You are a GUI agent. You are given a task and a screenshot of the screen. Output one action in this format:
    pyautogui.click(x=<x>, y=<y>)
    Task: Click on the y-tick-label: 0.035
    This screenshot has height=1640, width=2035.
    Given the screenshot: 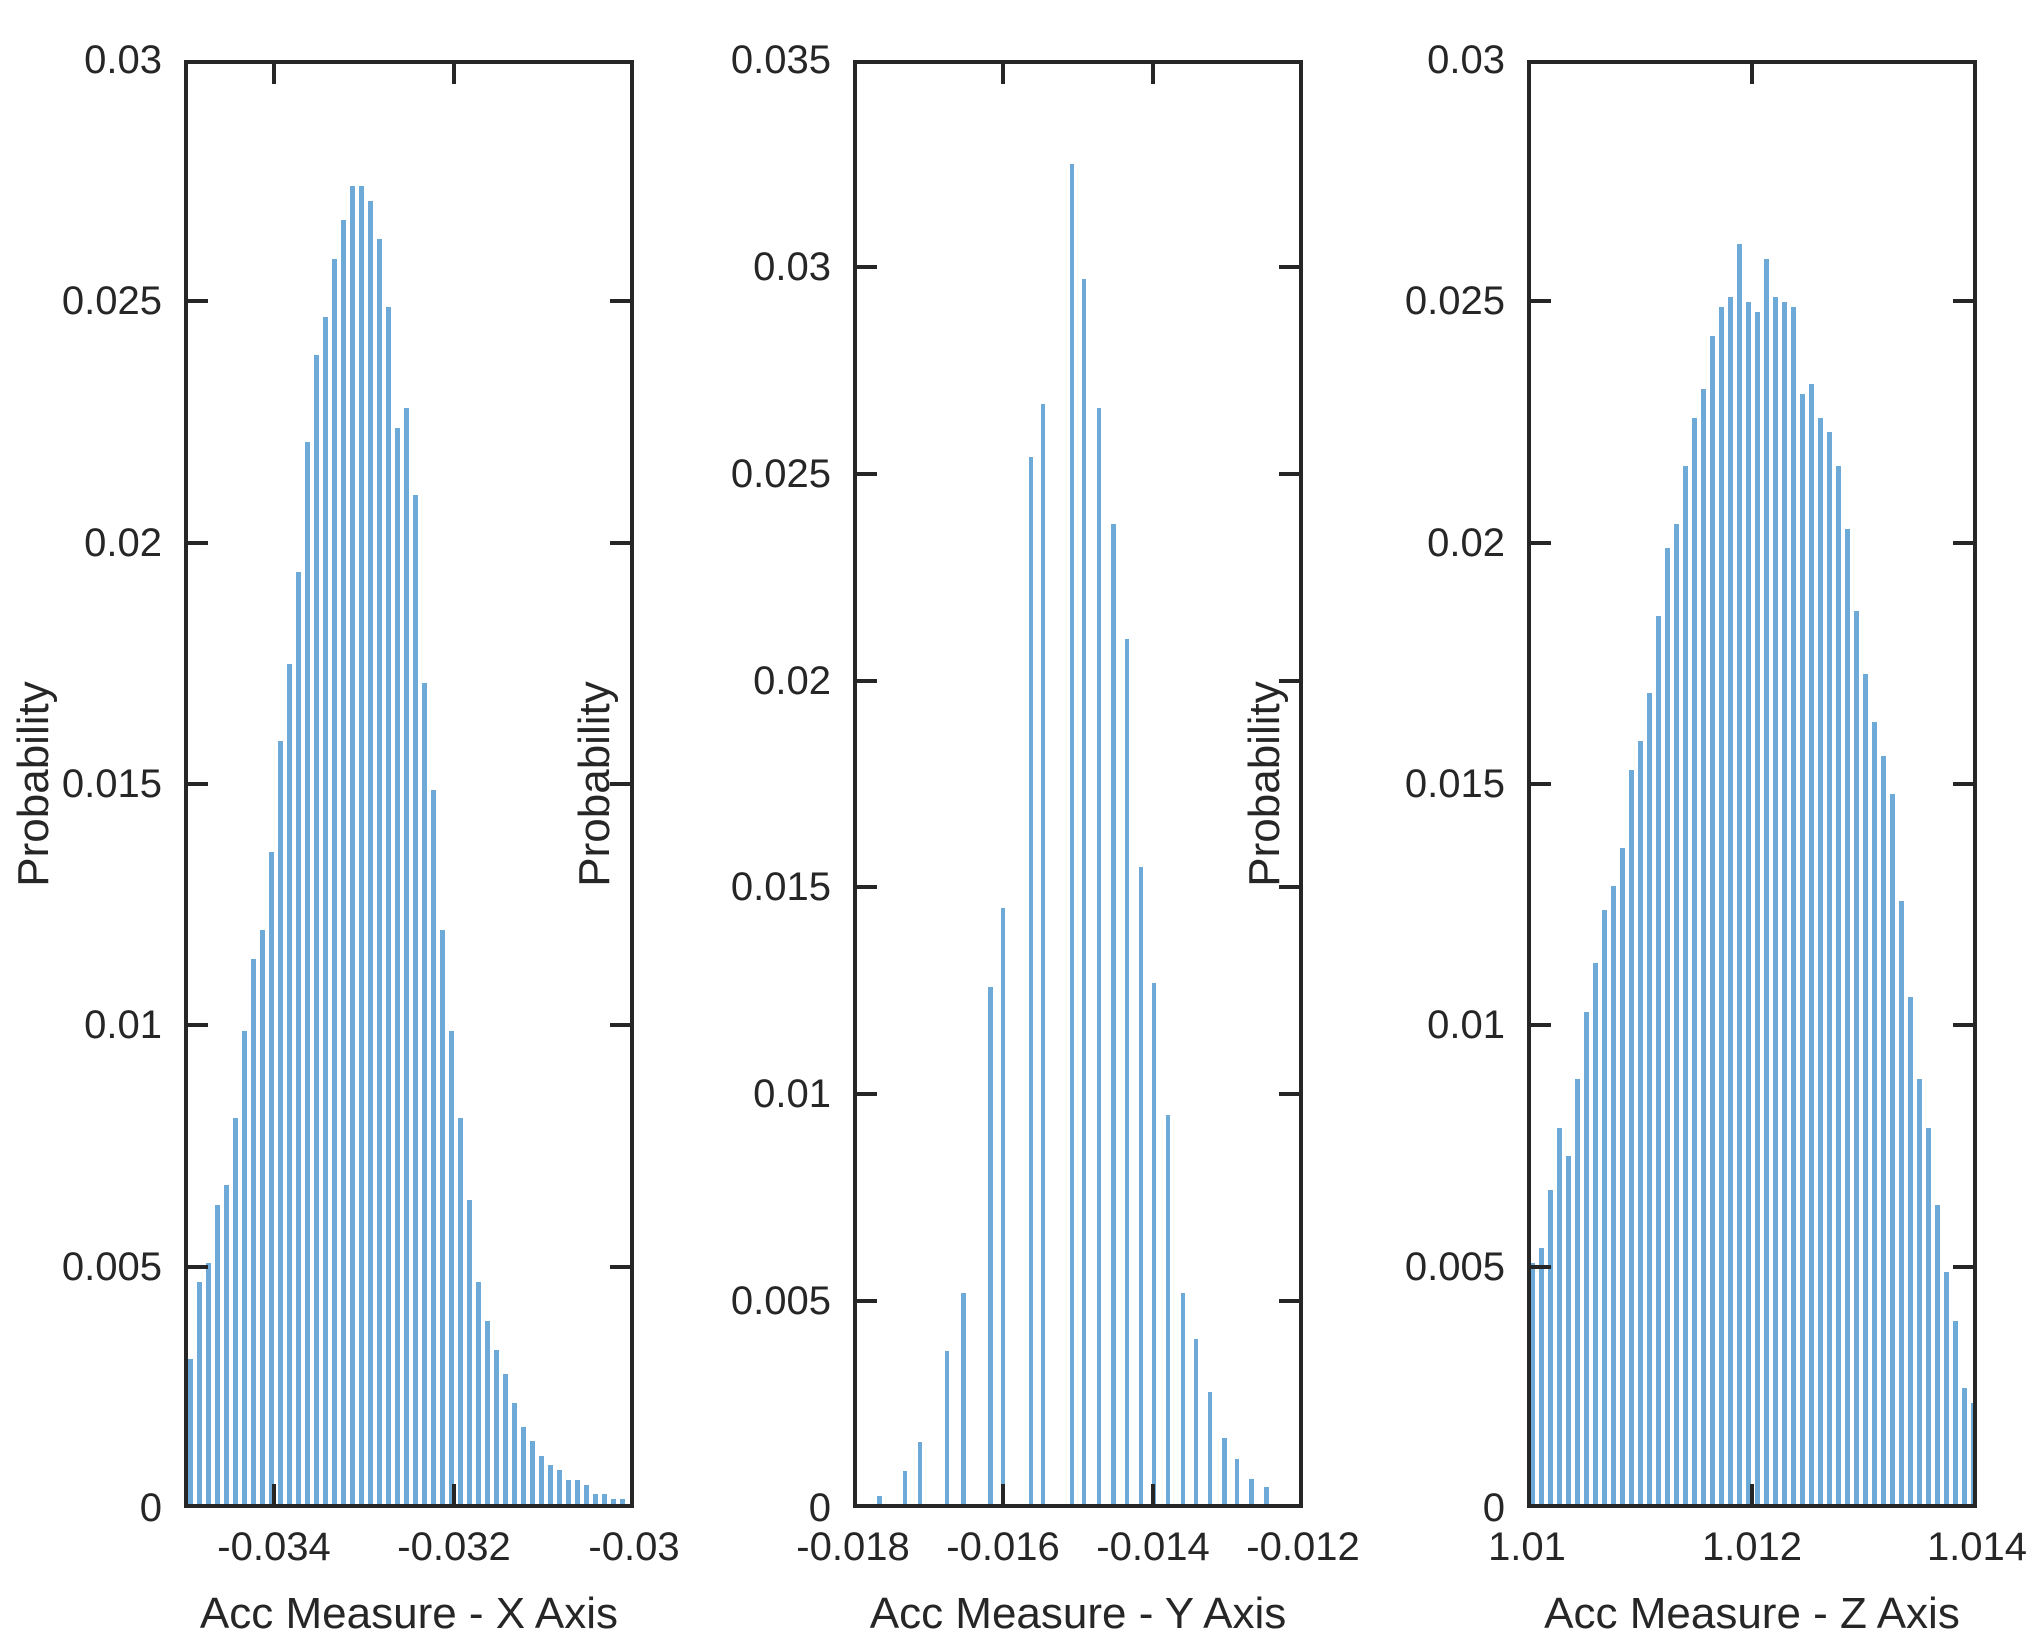 What is the action you would take?
    pyautogui.click(x=780, y=60)
    